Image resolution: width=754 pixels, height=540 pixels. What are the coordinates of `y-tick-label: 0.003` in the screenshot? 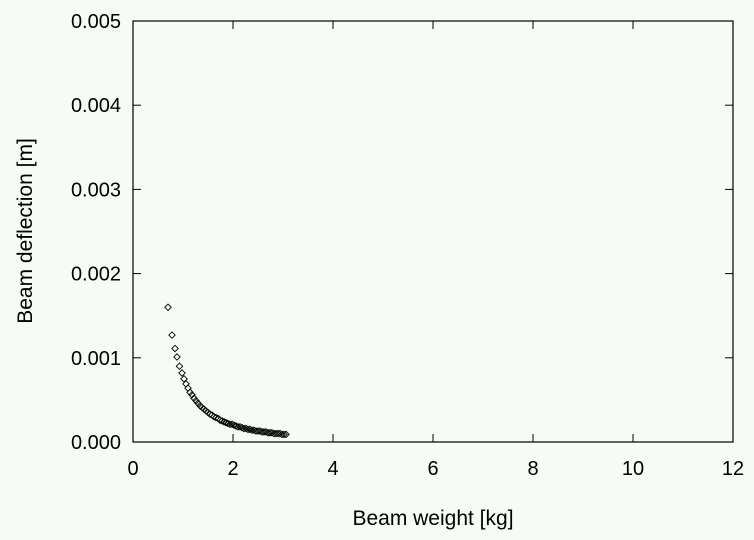 It's located at (96, 190).